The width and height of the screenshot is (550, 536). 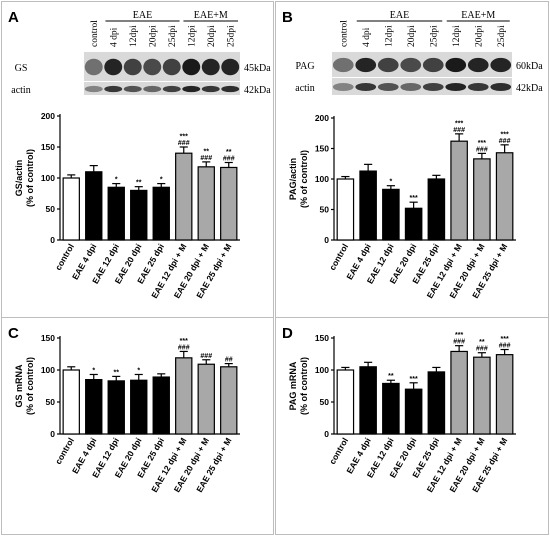 I want to click on blot-row-kda: 42kDa, so click(x=529, y=88).